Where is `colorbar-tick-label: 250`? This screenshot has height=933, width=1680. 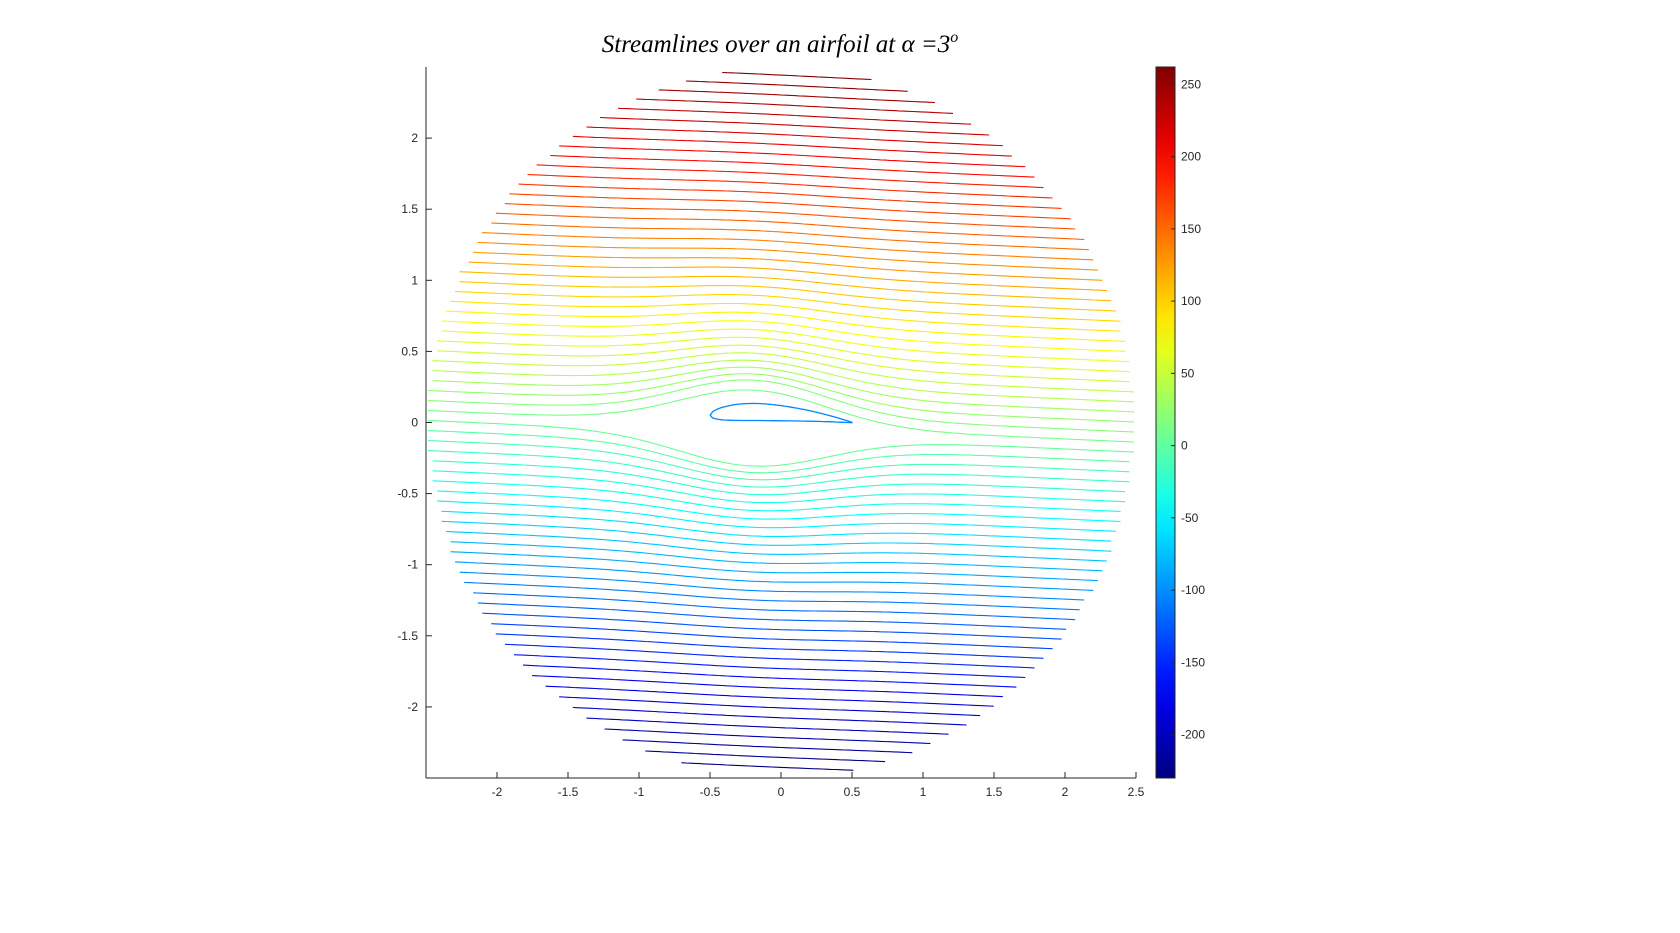 colorbar-tick-label: 250 is located at coordinates (1191, 84).